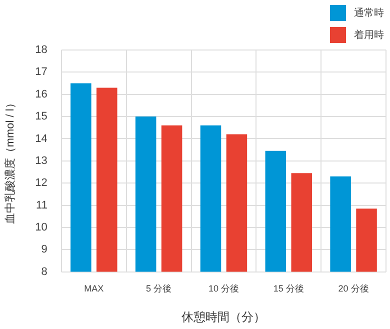  Describe the element at coordinates (41, 50) in the screenshot. I see `y-tick-label: 18` at that location.